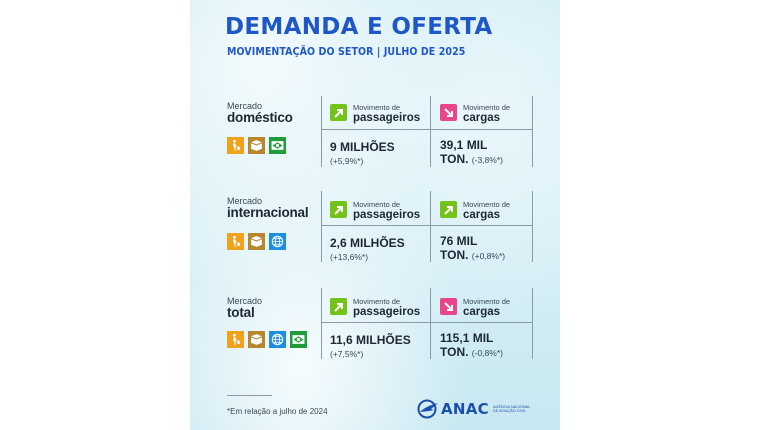  I want to click on cargo-amount-line1: 39,1 MIL, so click(464, 145).